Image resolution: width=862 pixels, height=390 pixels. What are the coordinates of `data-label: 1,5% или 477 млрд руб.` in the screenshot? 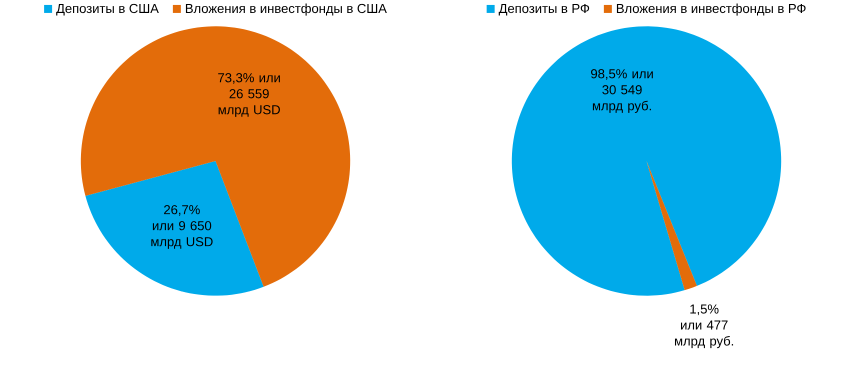 It's located at (704, 326).